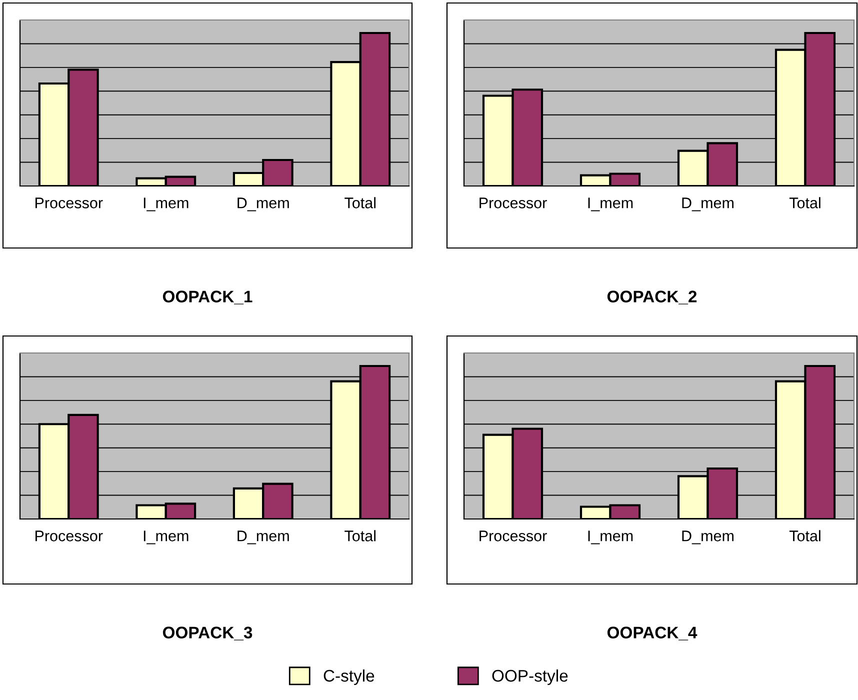 Image resolution: width=858 pixels, height=700 pixels. I want to click on text: OOPACK_2, so click(652, 297).